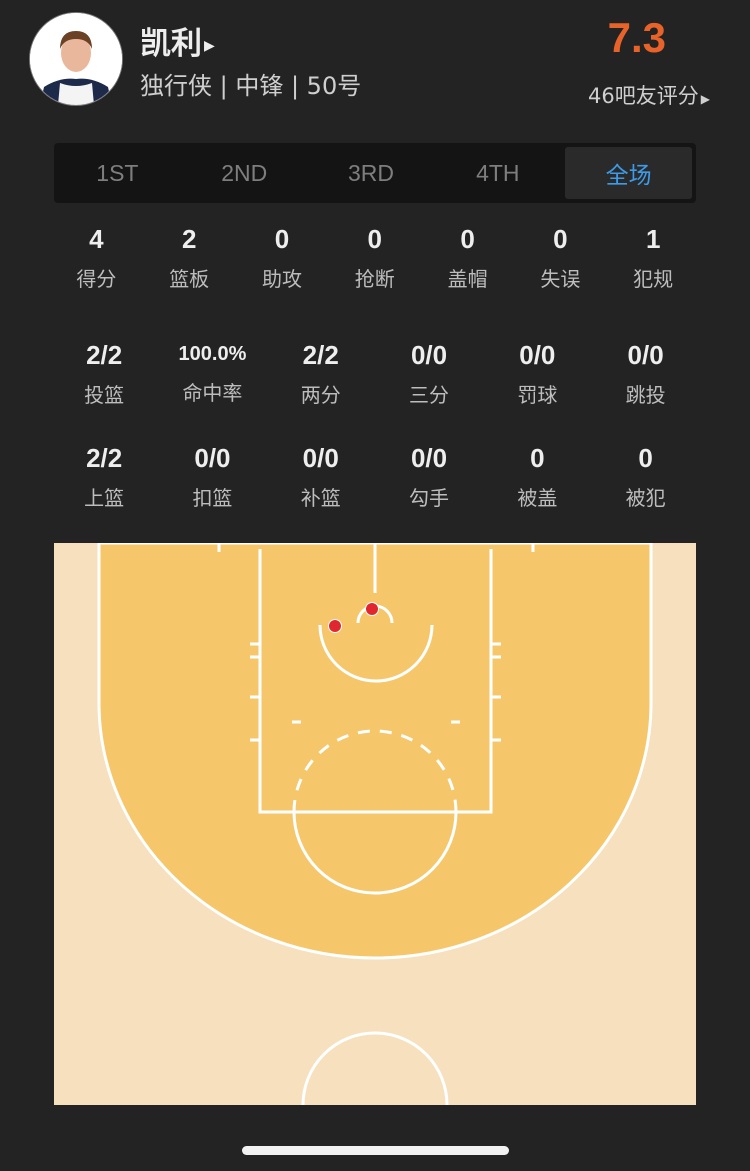 The height and width of the screenshot is (1171, 750). I want to click on stat-3pt: 0/0 三分, so click(429, 373).